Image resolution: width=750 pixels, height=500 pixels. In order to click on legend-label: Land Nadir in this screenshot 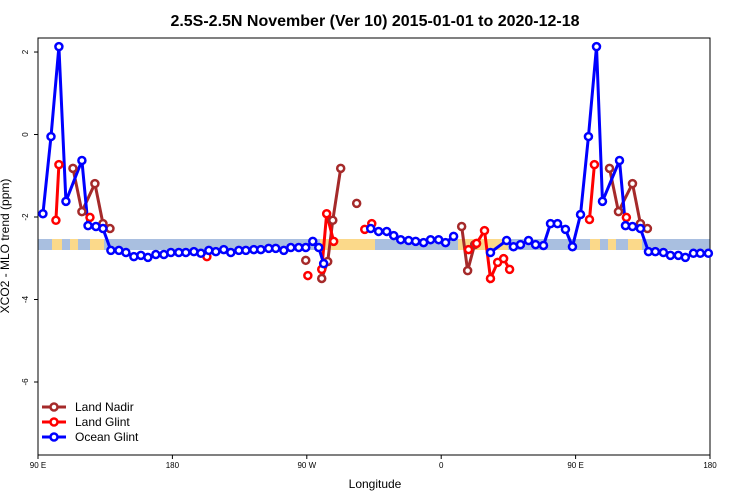, I will do `click(104, 407)`.